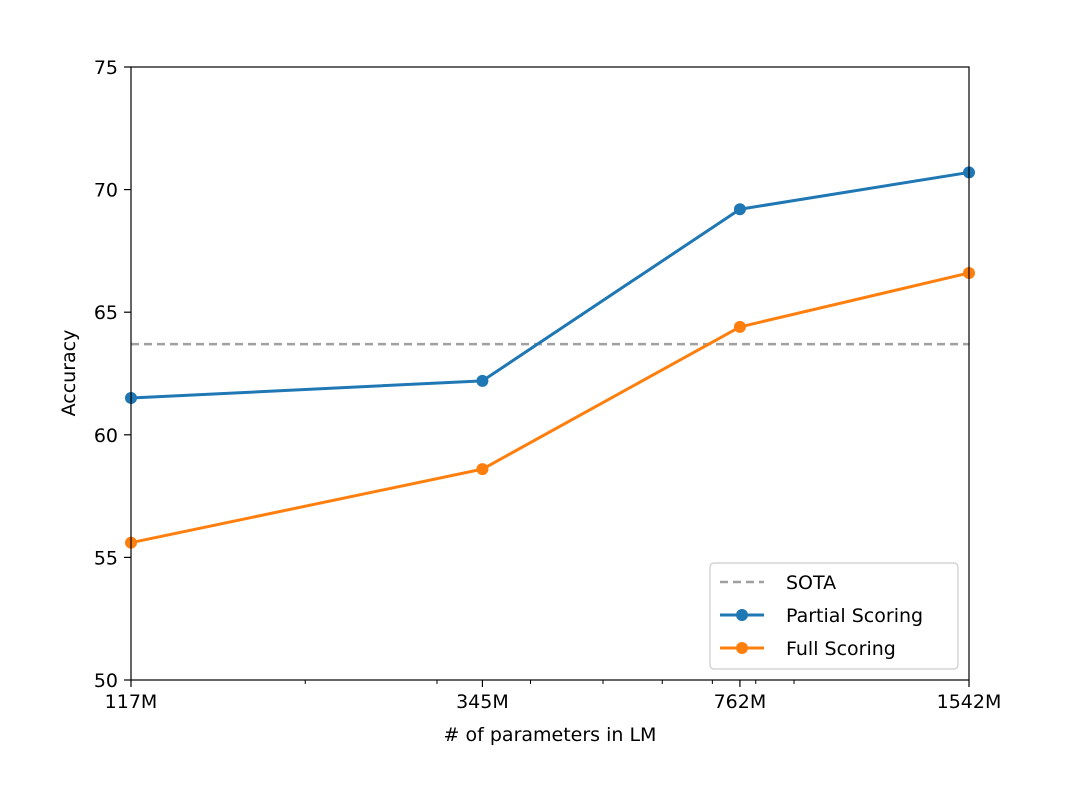  I want to click on y-tick-label-3: 65, so click(106, 313).